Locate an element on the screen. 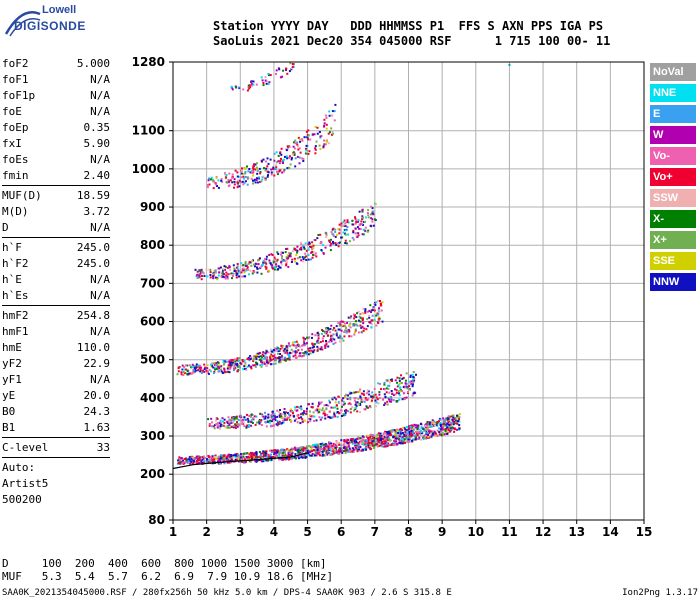 The image size is (700, 600). legend-item: X+ is located at coordinates (673, 240).